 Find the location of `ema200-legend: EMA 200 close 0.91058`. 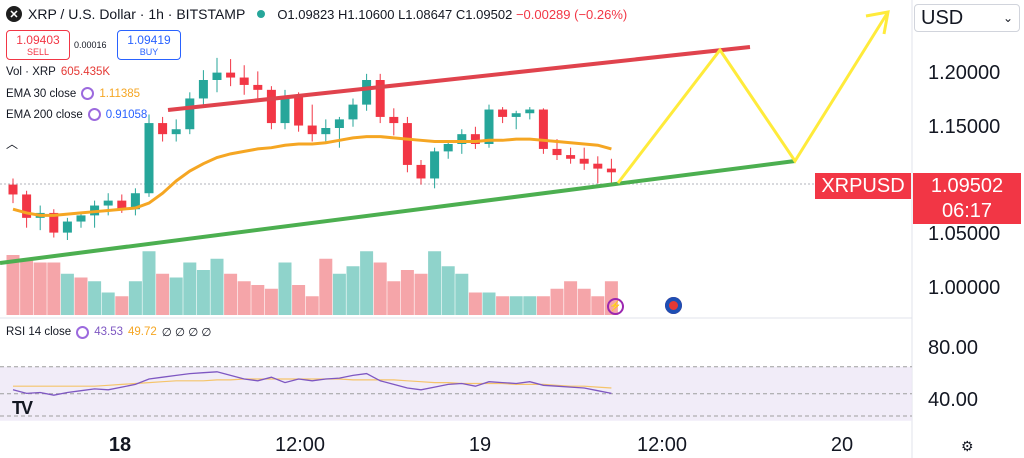

ema200-legend: EMA 200 close 0.91058 is located at coordinates (76, 114).